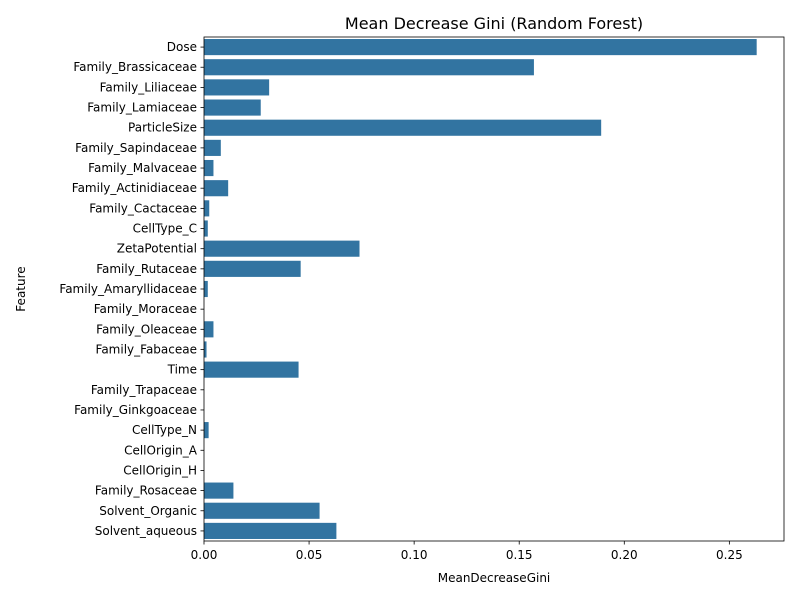 This screenshot has height=600, width=800. I want to click on y-tick-label: CellOrigin_A, so click(161, 450).